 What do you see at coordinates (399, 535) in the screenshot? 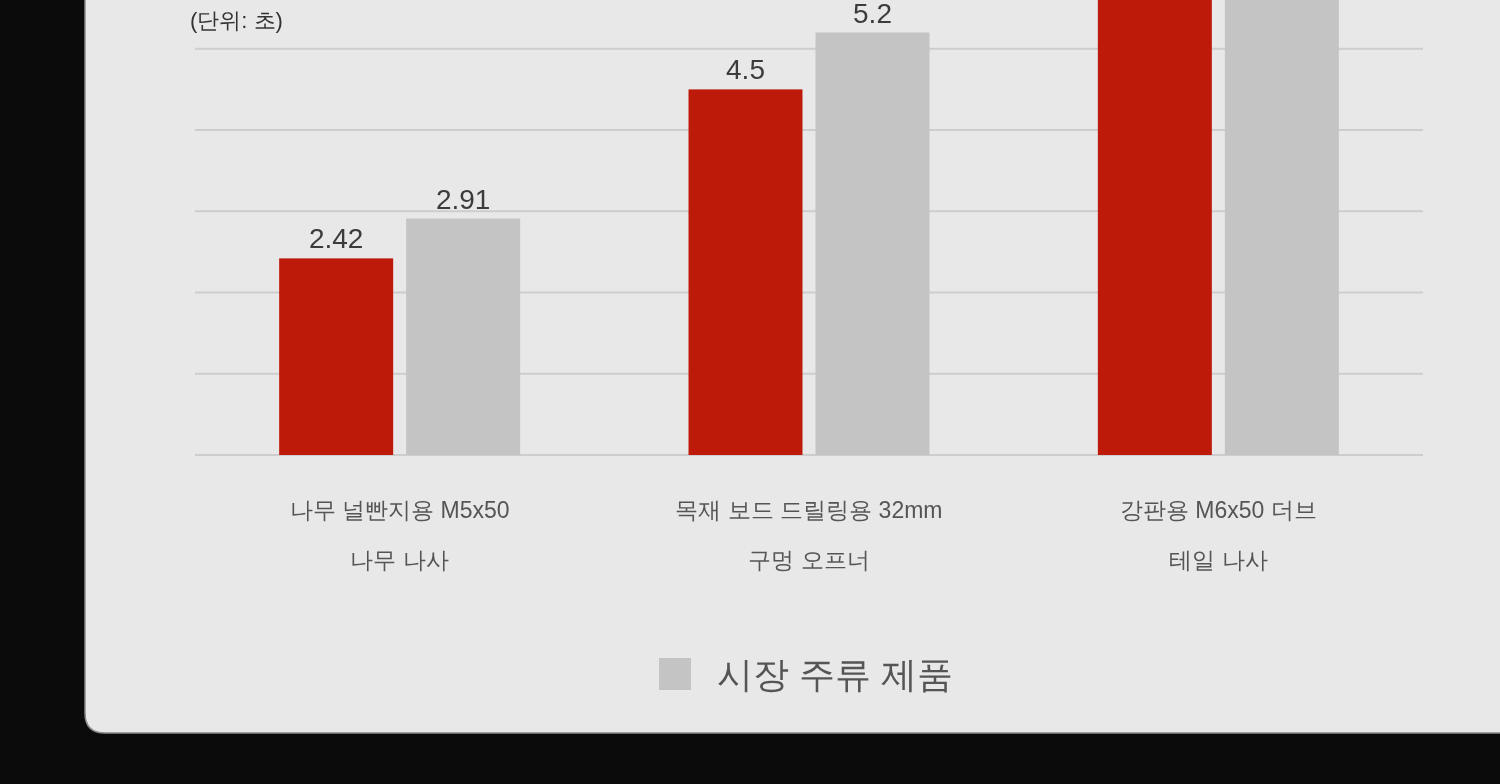
I see `x-tick-label: 나무 널빤지용 M5x50 나무 나사` at bounding box center [399, 535].